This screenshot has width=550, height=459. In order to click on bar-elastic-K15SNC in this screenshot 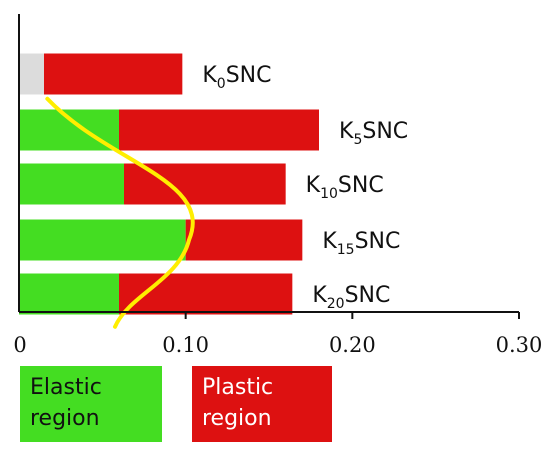, I will do `click(102, 240)`.